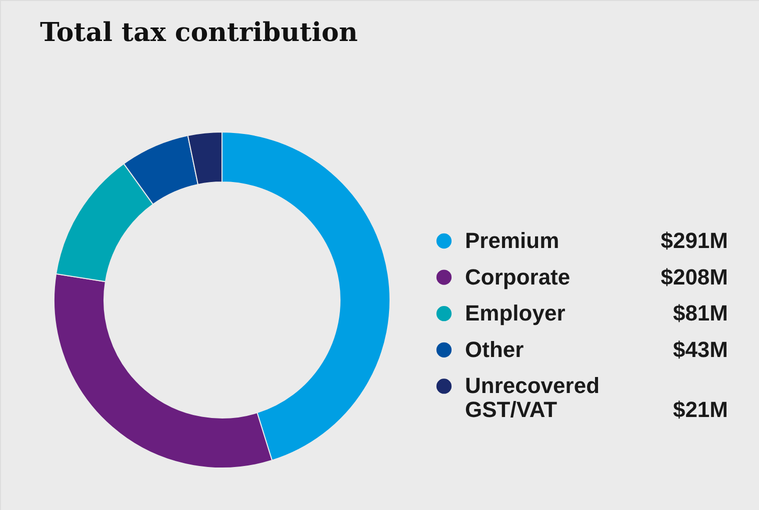 This screenshot has height=510, width=759. Describe the element at coordinates (700, 349) in the screenshot. I see `data-label: $43M` at that location.